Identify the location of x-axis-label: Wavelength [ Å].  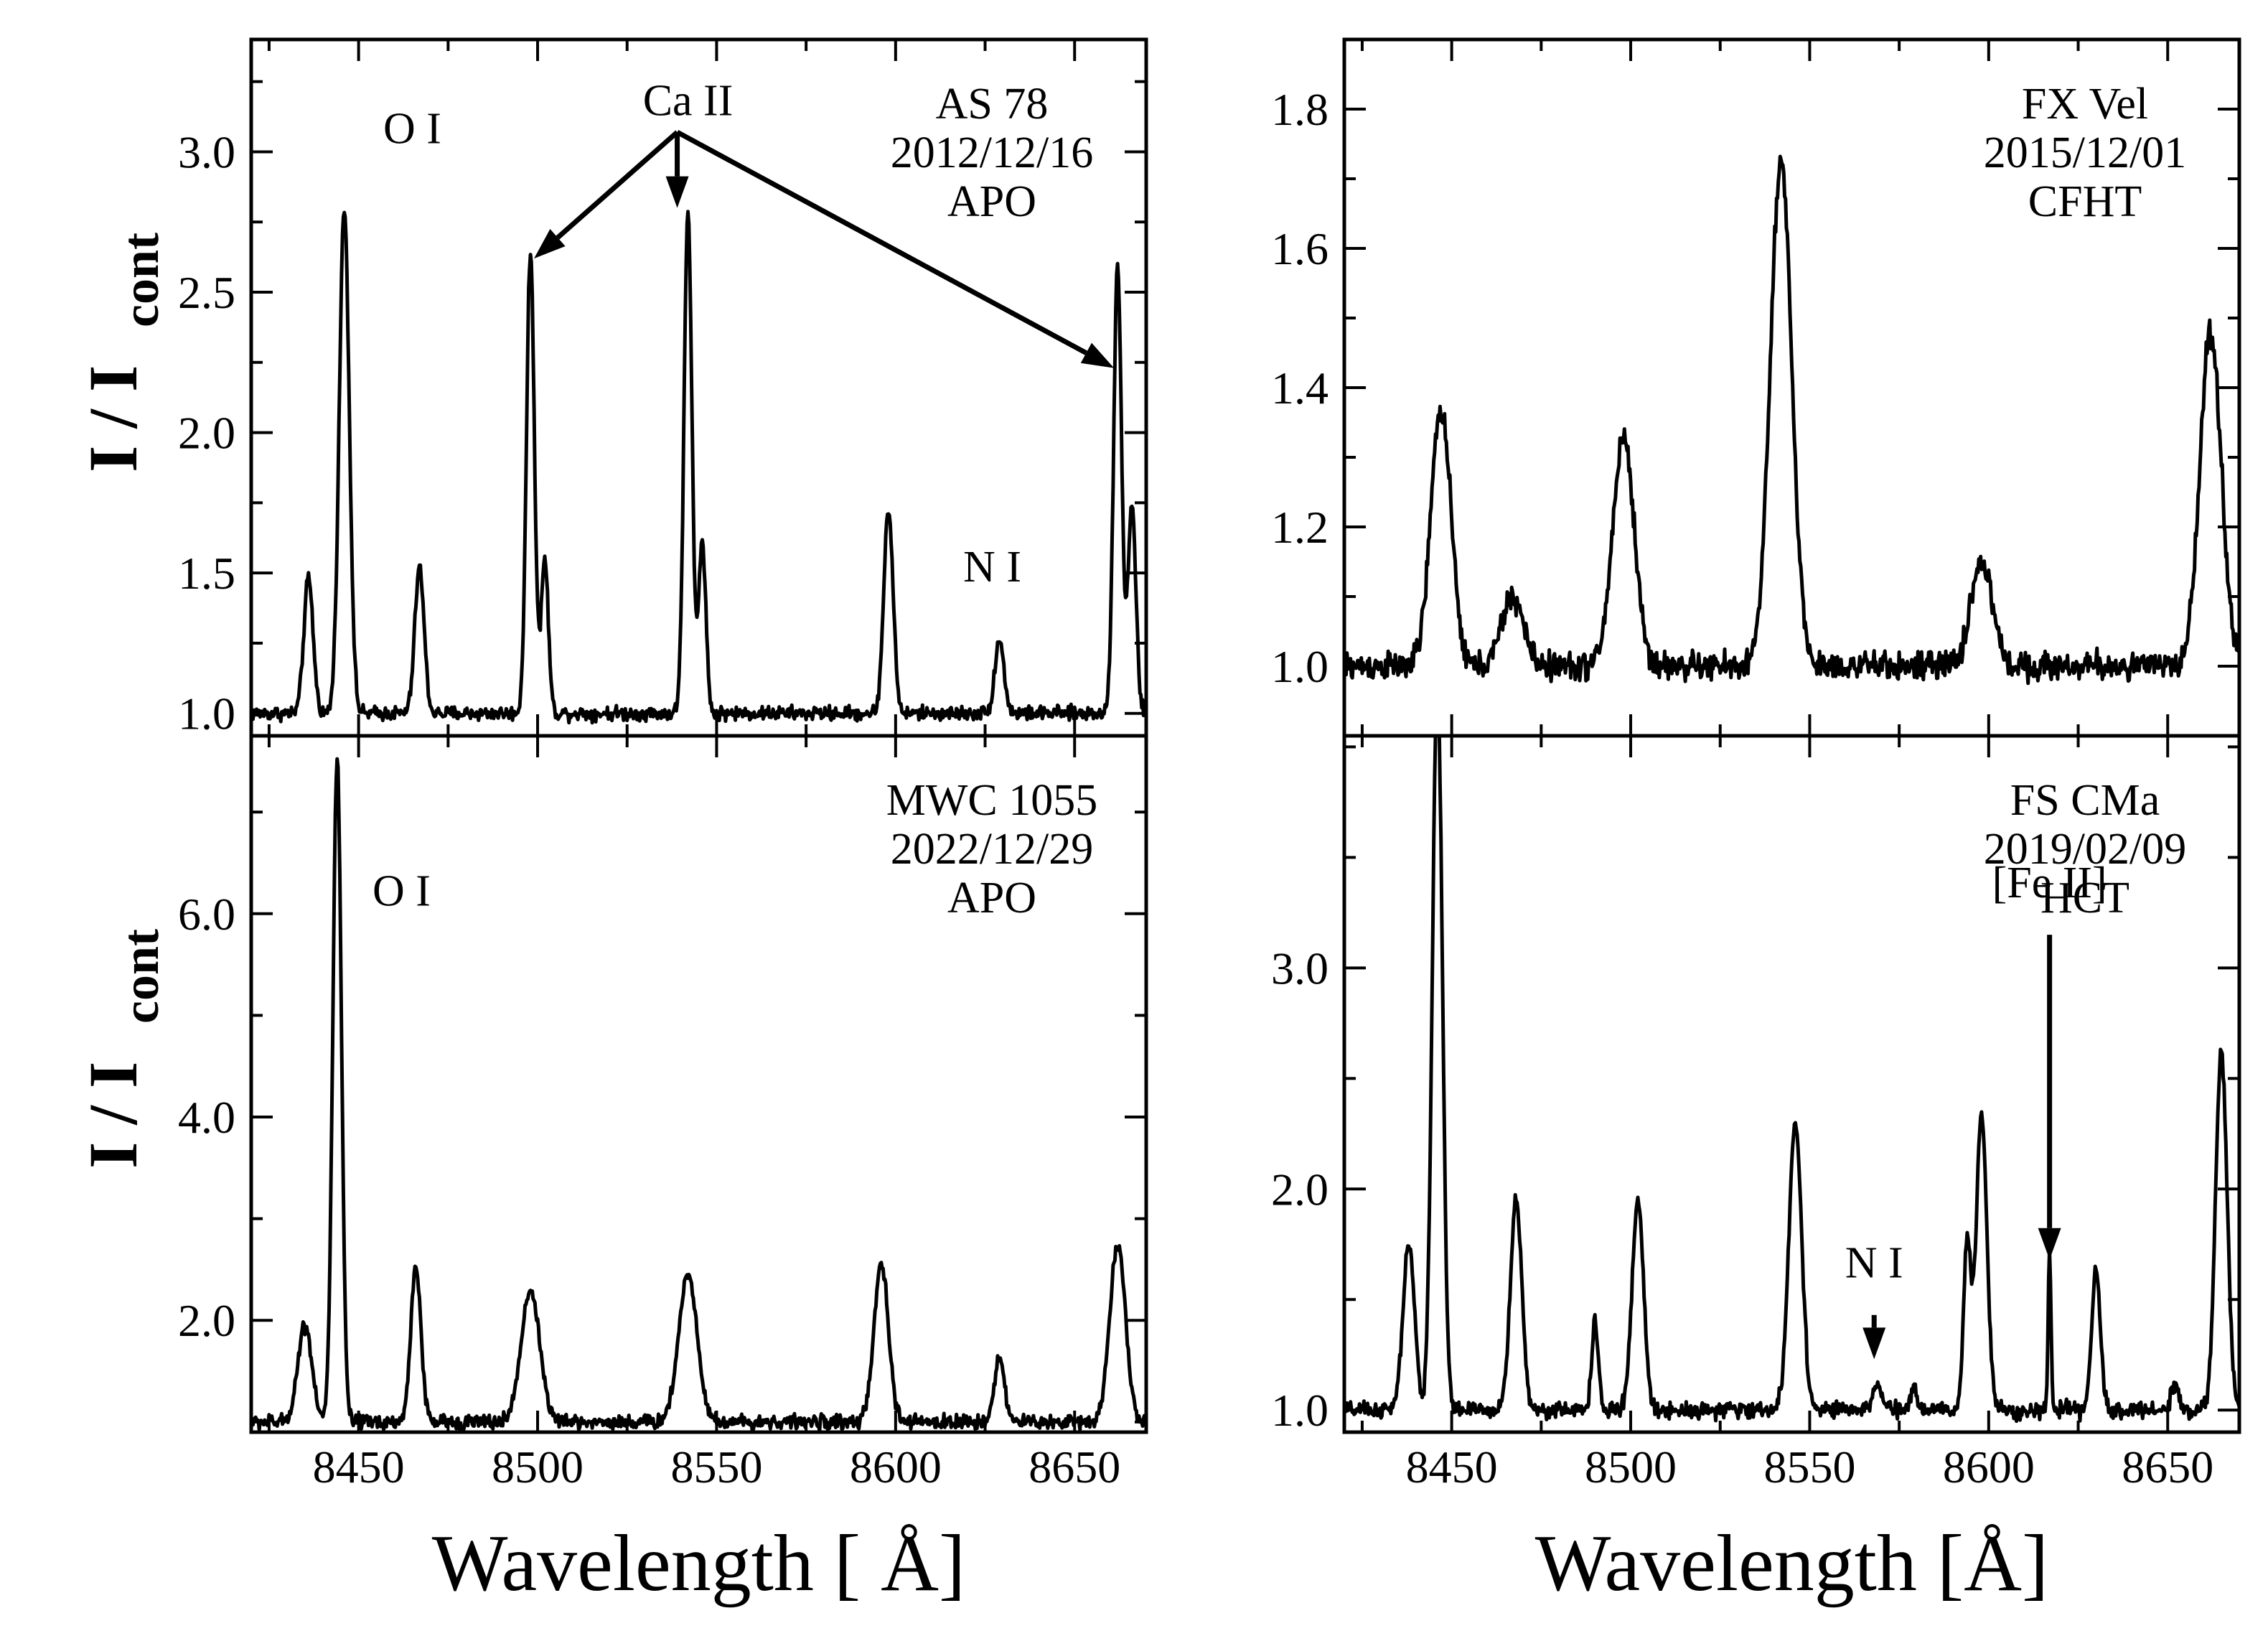
(699, 1563).